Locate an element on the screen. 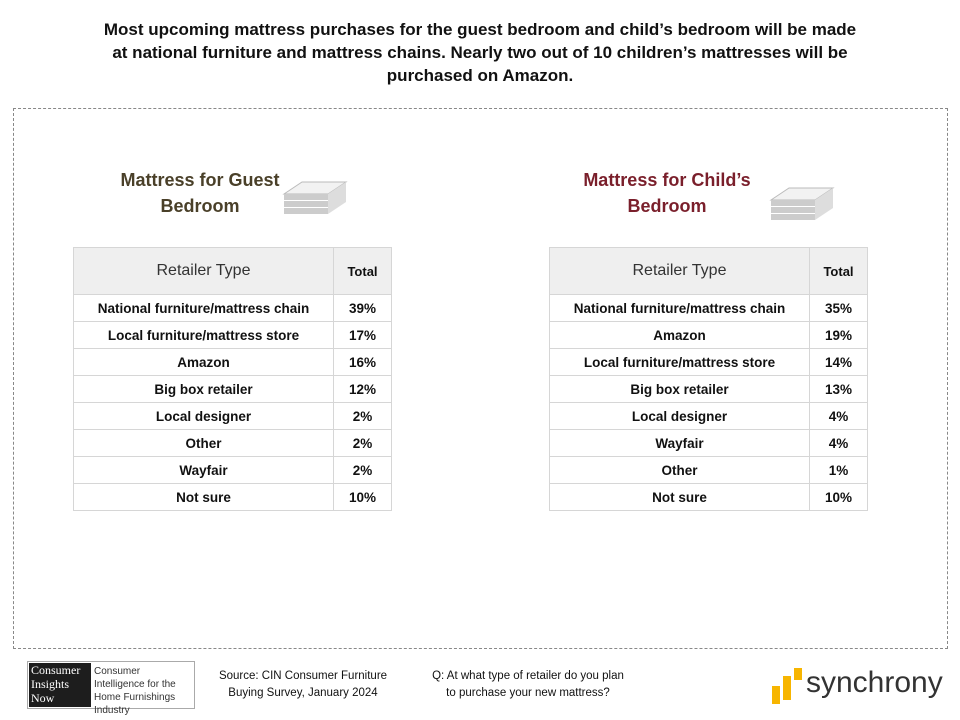 This screenshot has width=960, height=720. share-cell: 17% is located at coordinates (362, 335).